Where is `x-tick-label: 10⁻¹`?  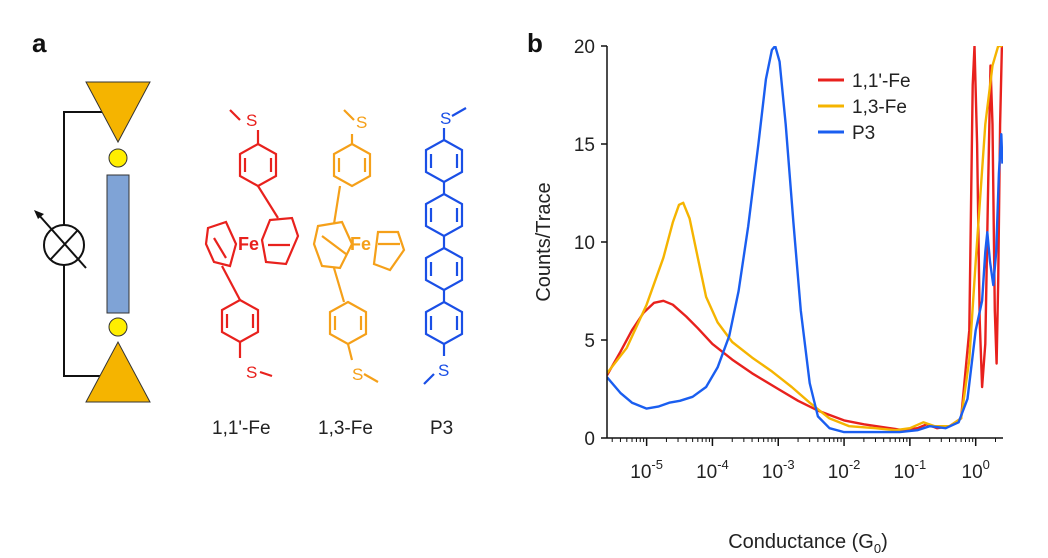
x-tick-label: 10⁻¹ is located at coordinates (910, 470).